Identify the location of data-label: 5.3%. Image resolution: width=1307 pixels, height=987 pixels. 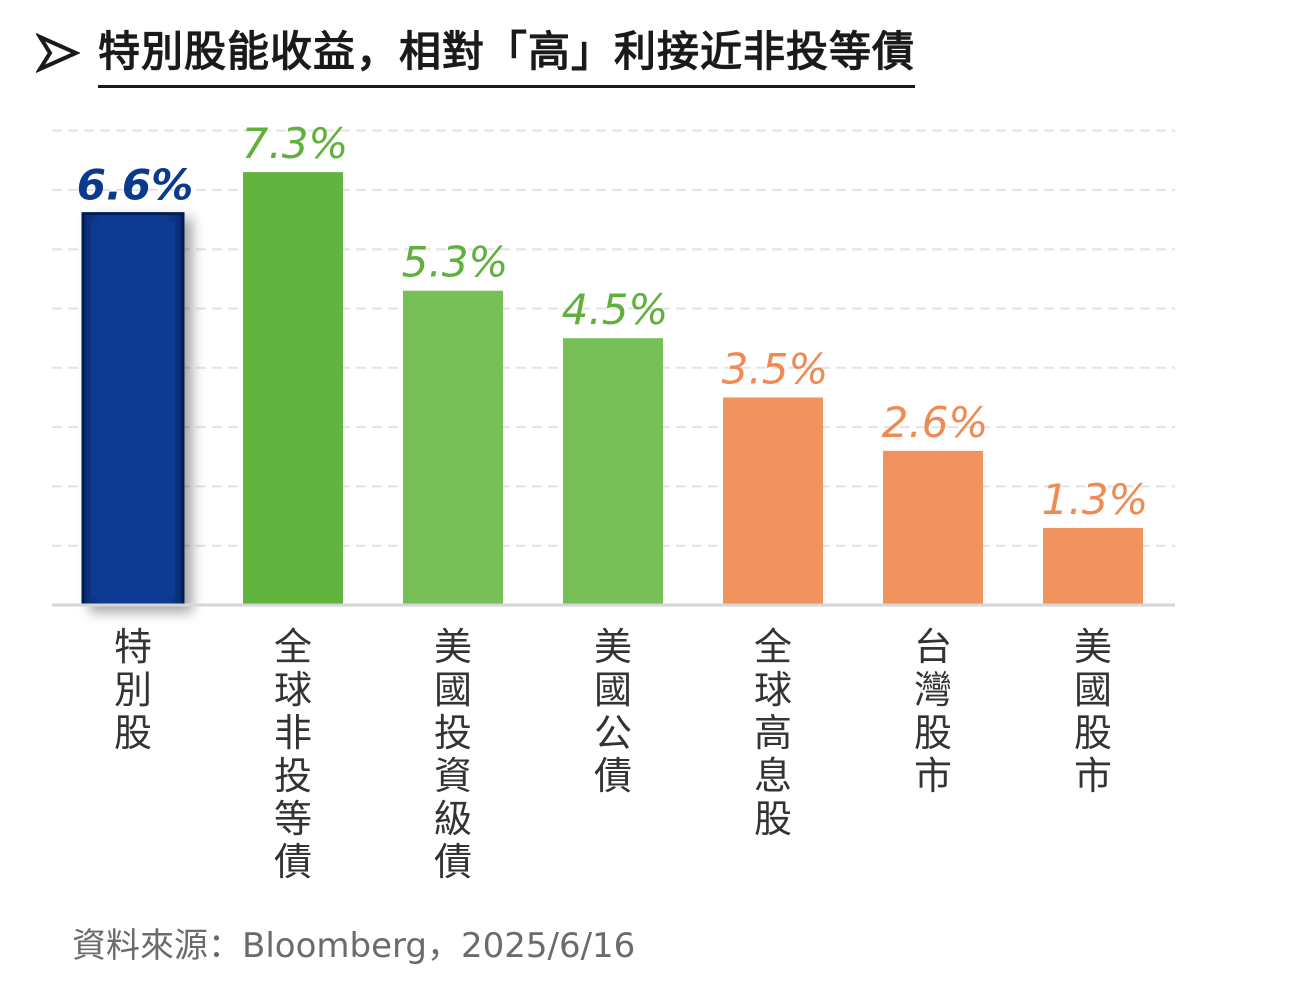
(455, 262).